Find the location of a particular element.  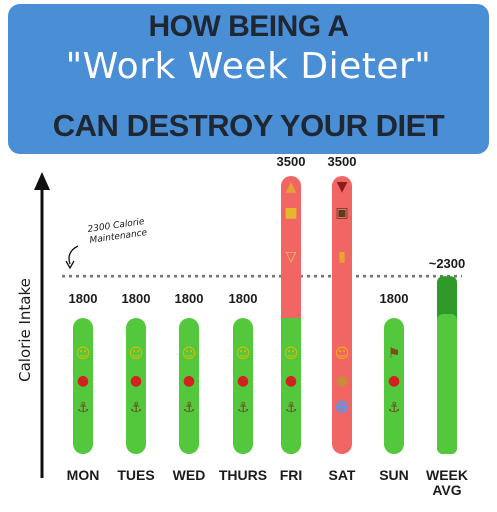

wine-icon: ▼ is located at coordinates (342, 187).